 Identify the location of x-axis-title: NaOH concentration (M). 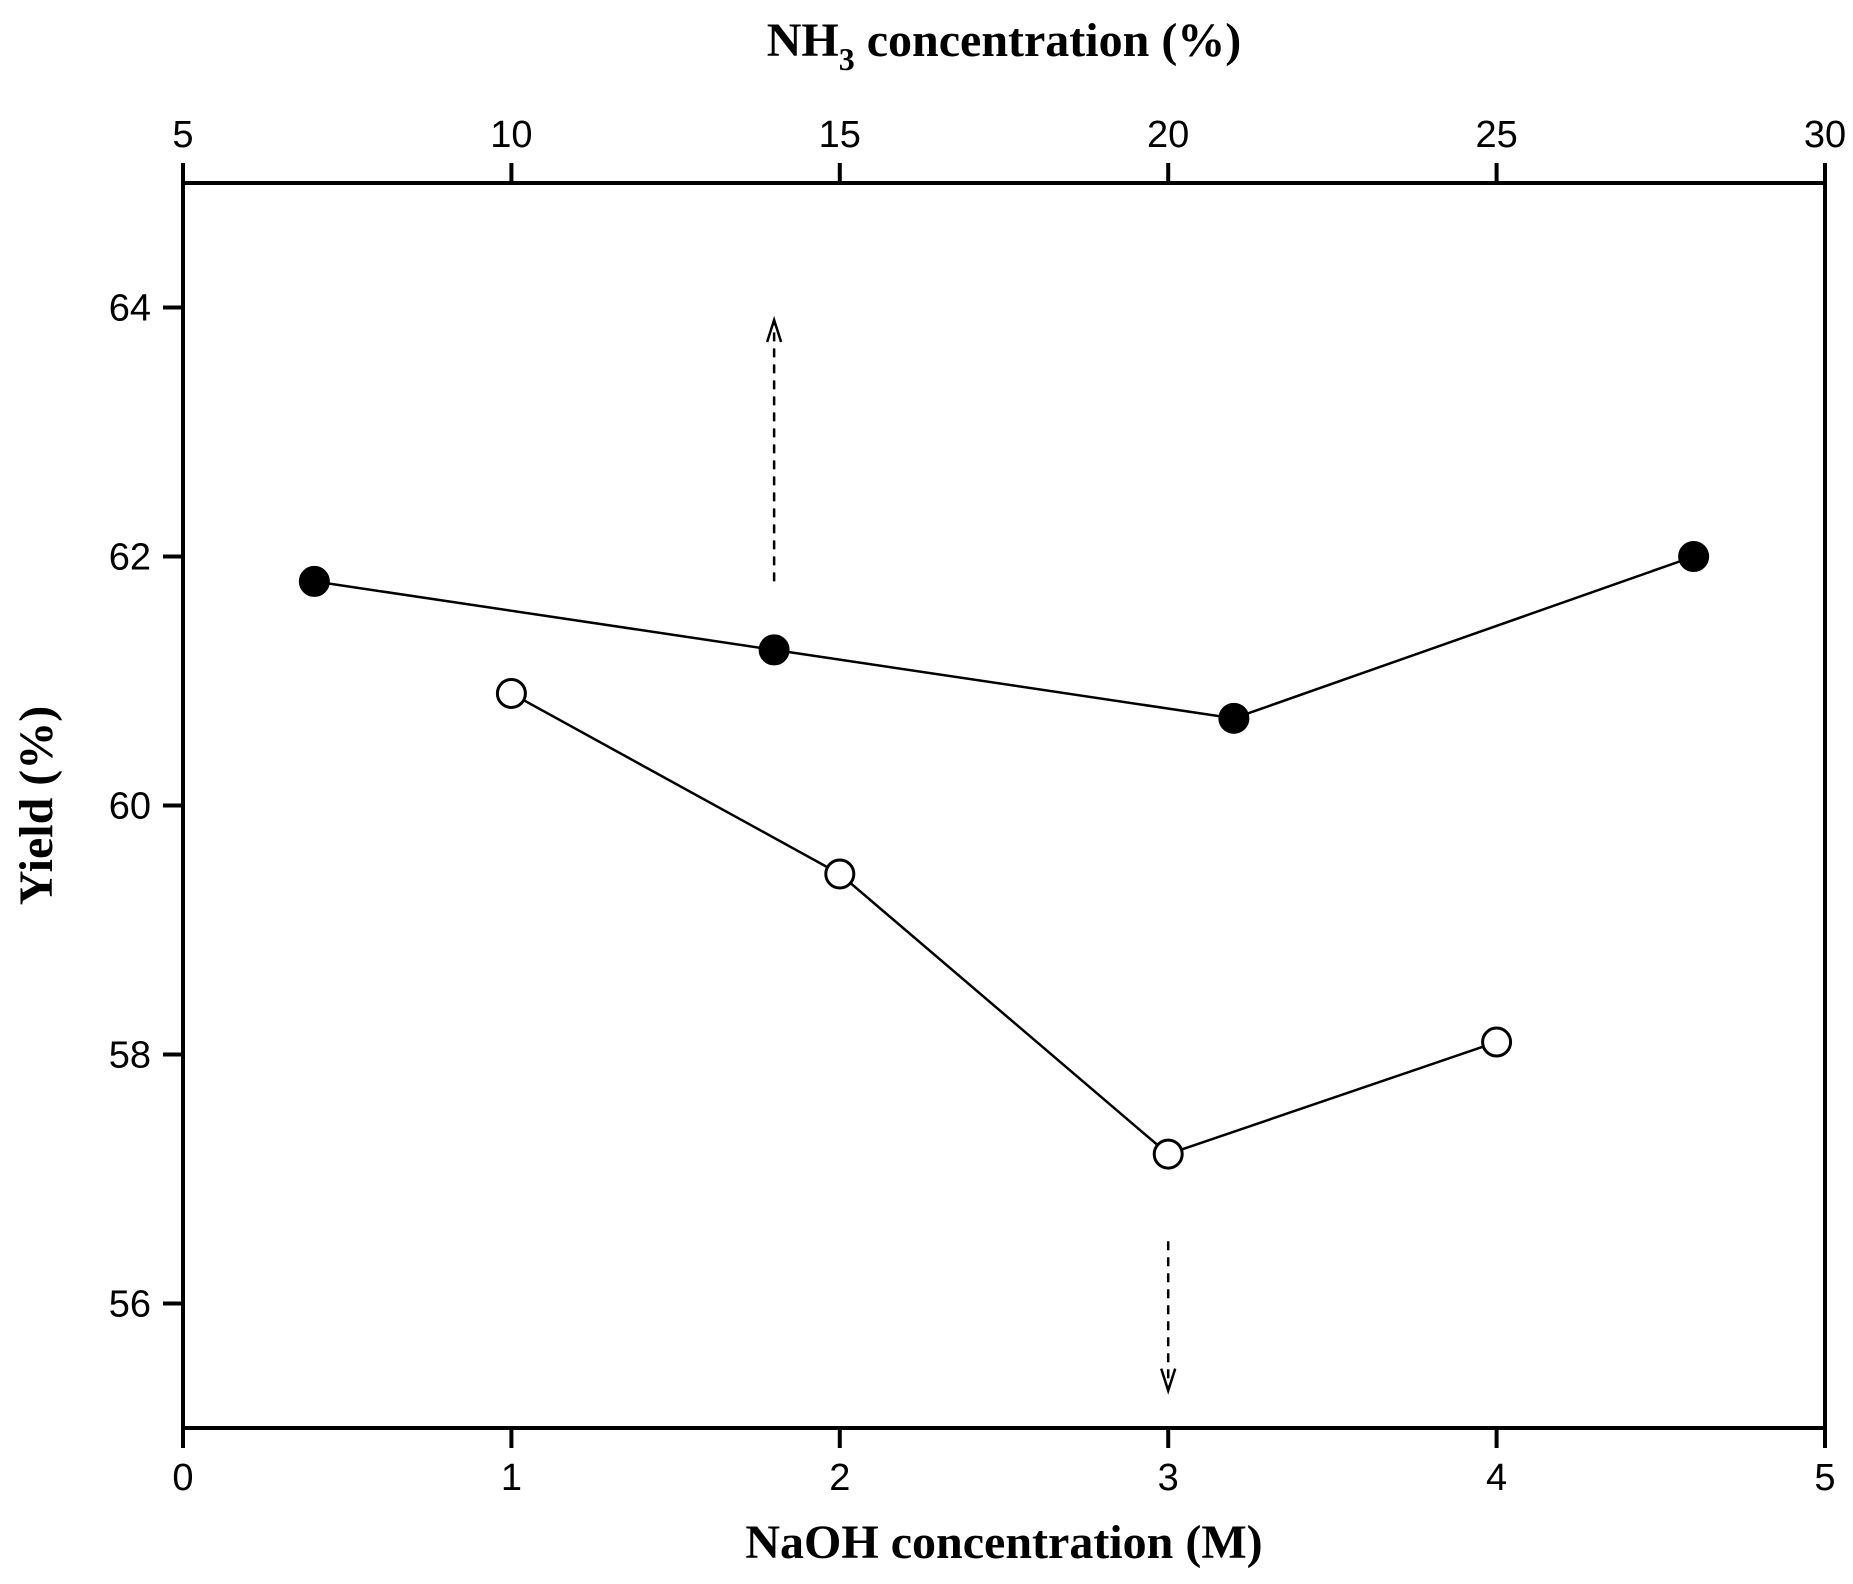
(1003, 1542).